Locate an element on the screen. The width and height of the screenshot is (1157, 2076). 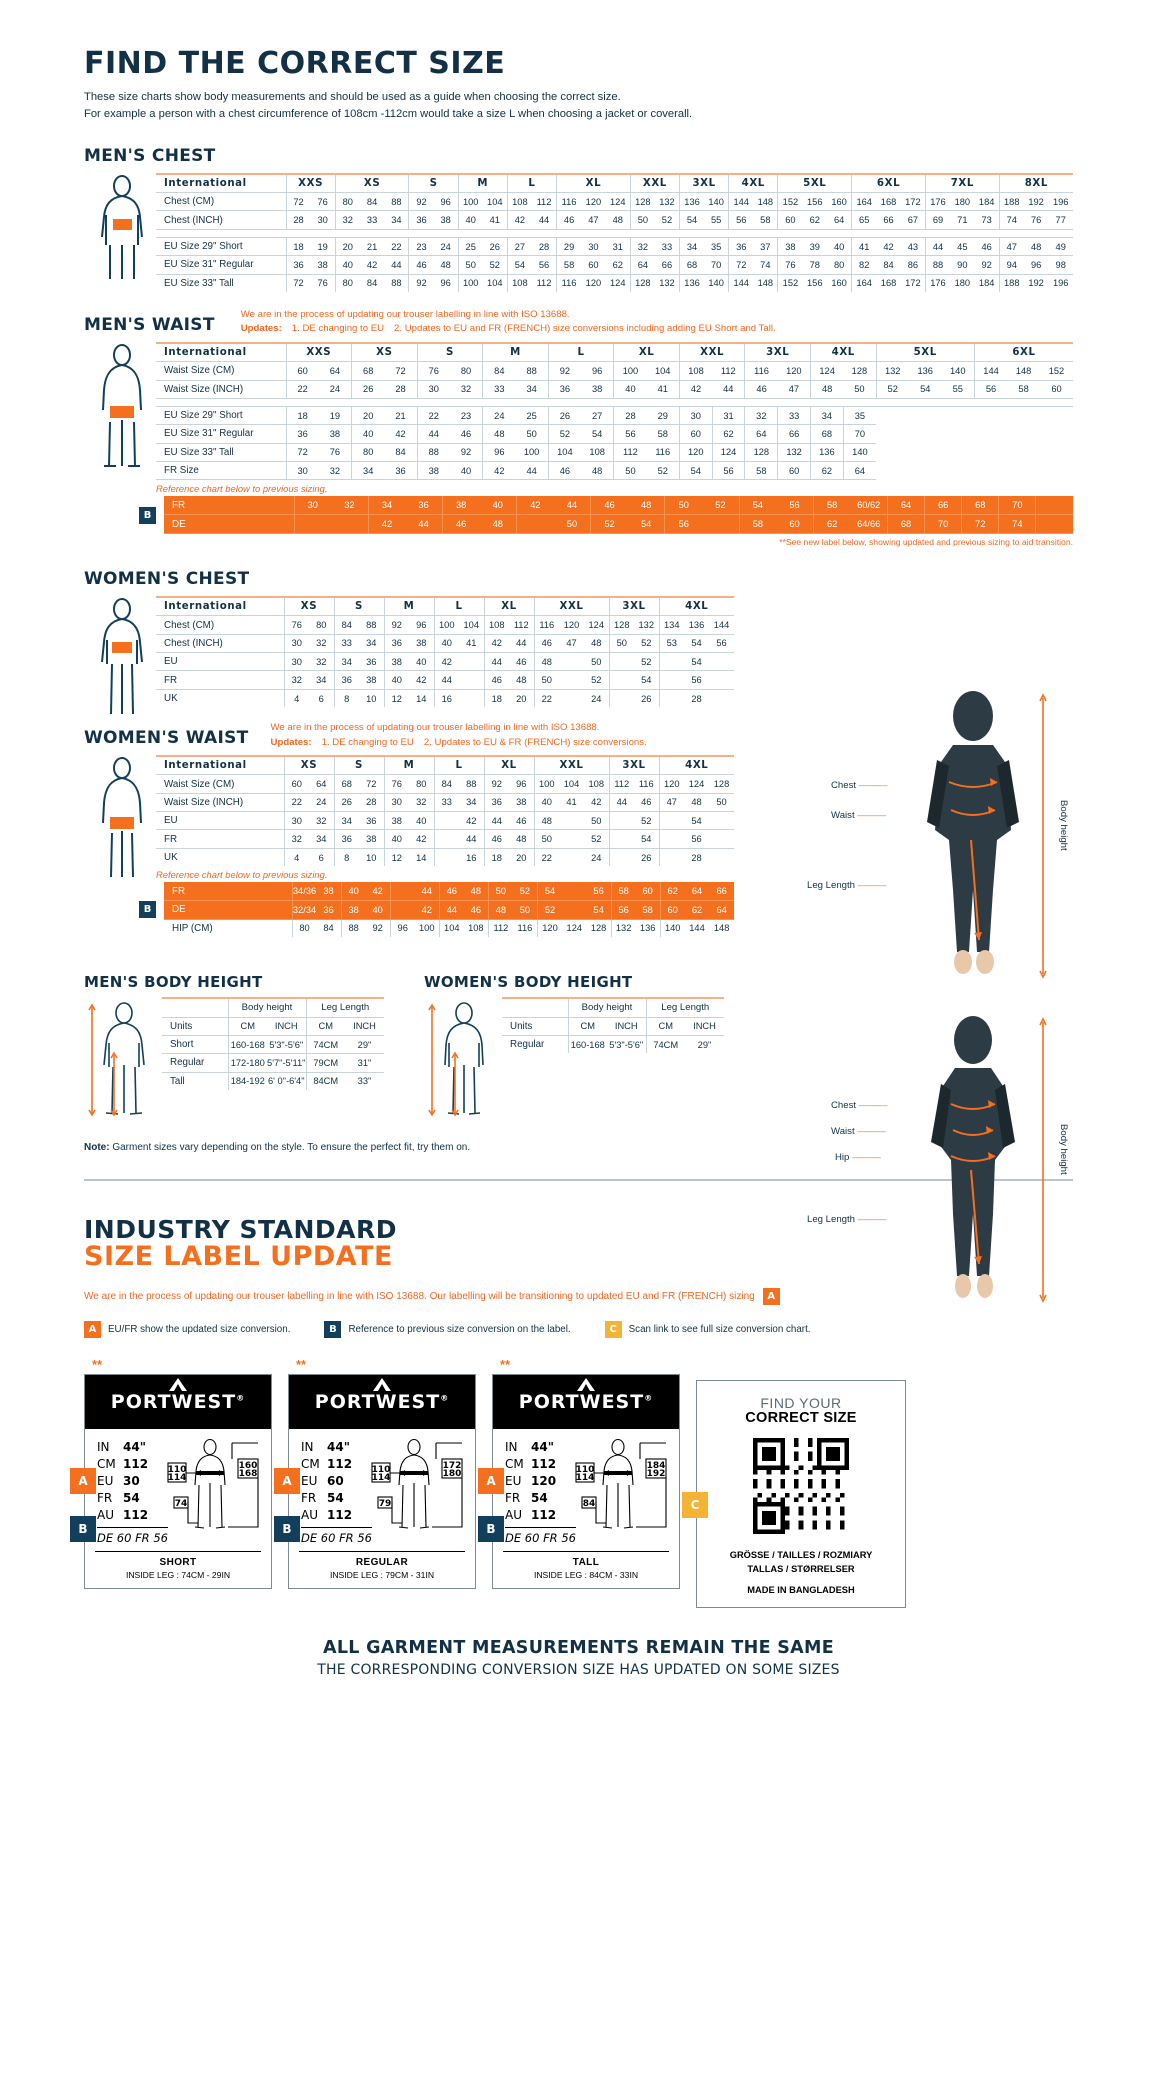
cell: 78 is located at coordinates (815, 265).